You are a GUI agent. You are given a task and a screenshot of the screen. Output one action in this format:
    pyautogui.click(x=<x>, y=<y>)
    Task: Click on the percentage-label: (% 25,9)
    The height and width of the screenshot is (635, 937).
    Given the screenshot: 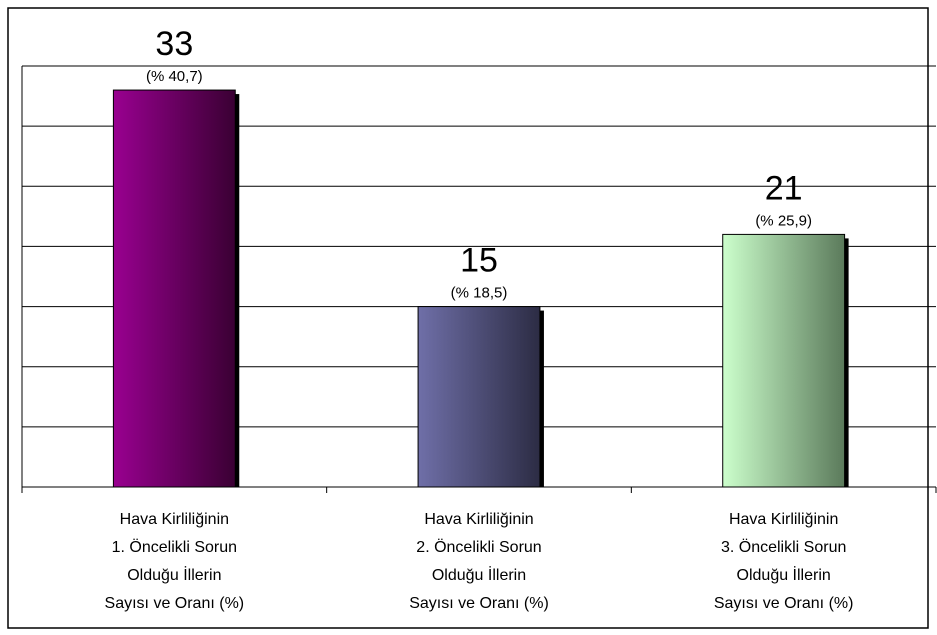 What is the action you would take?
    pyautogui.click(x=783, y=220)
    